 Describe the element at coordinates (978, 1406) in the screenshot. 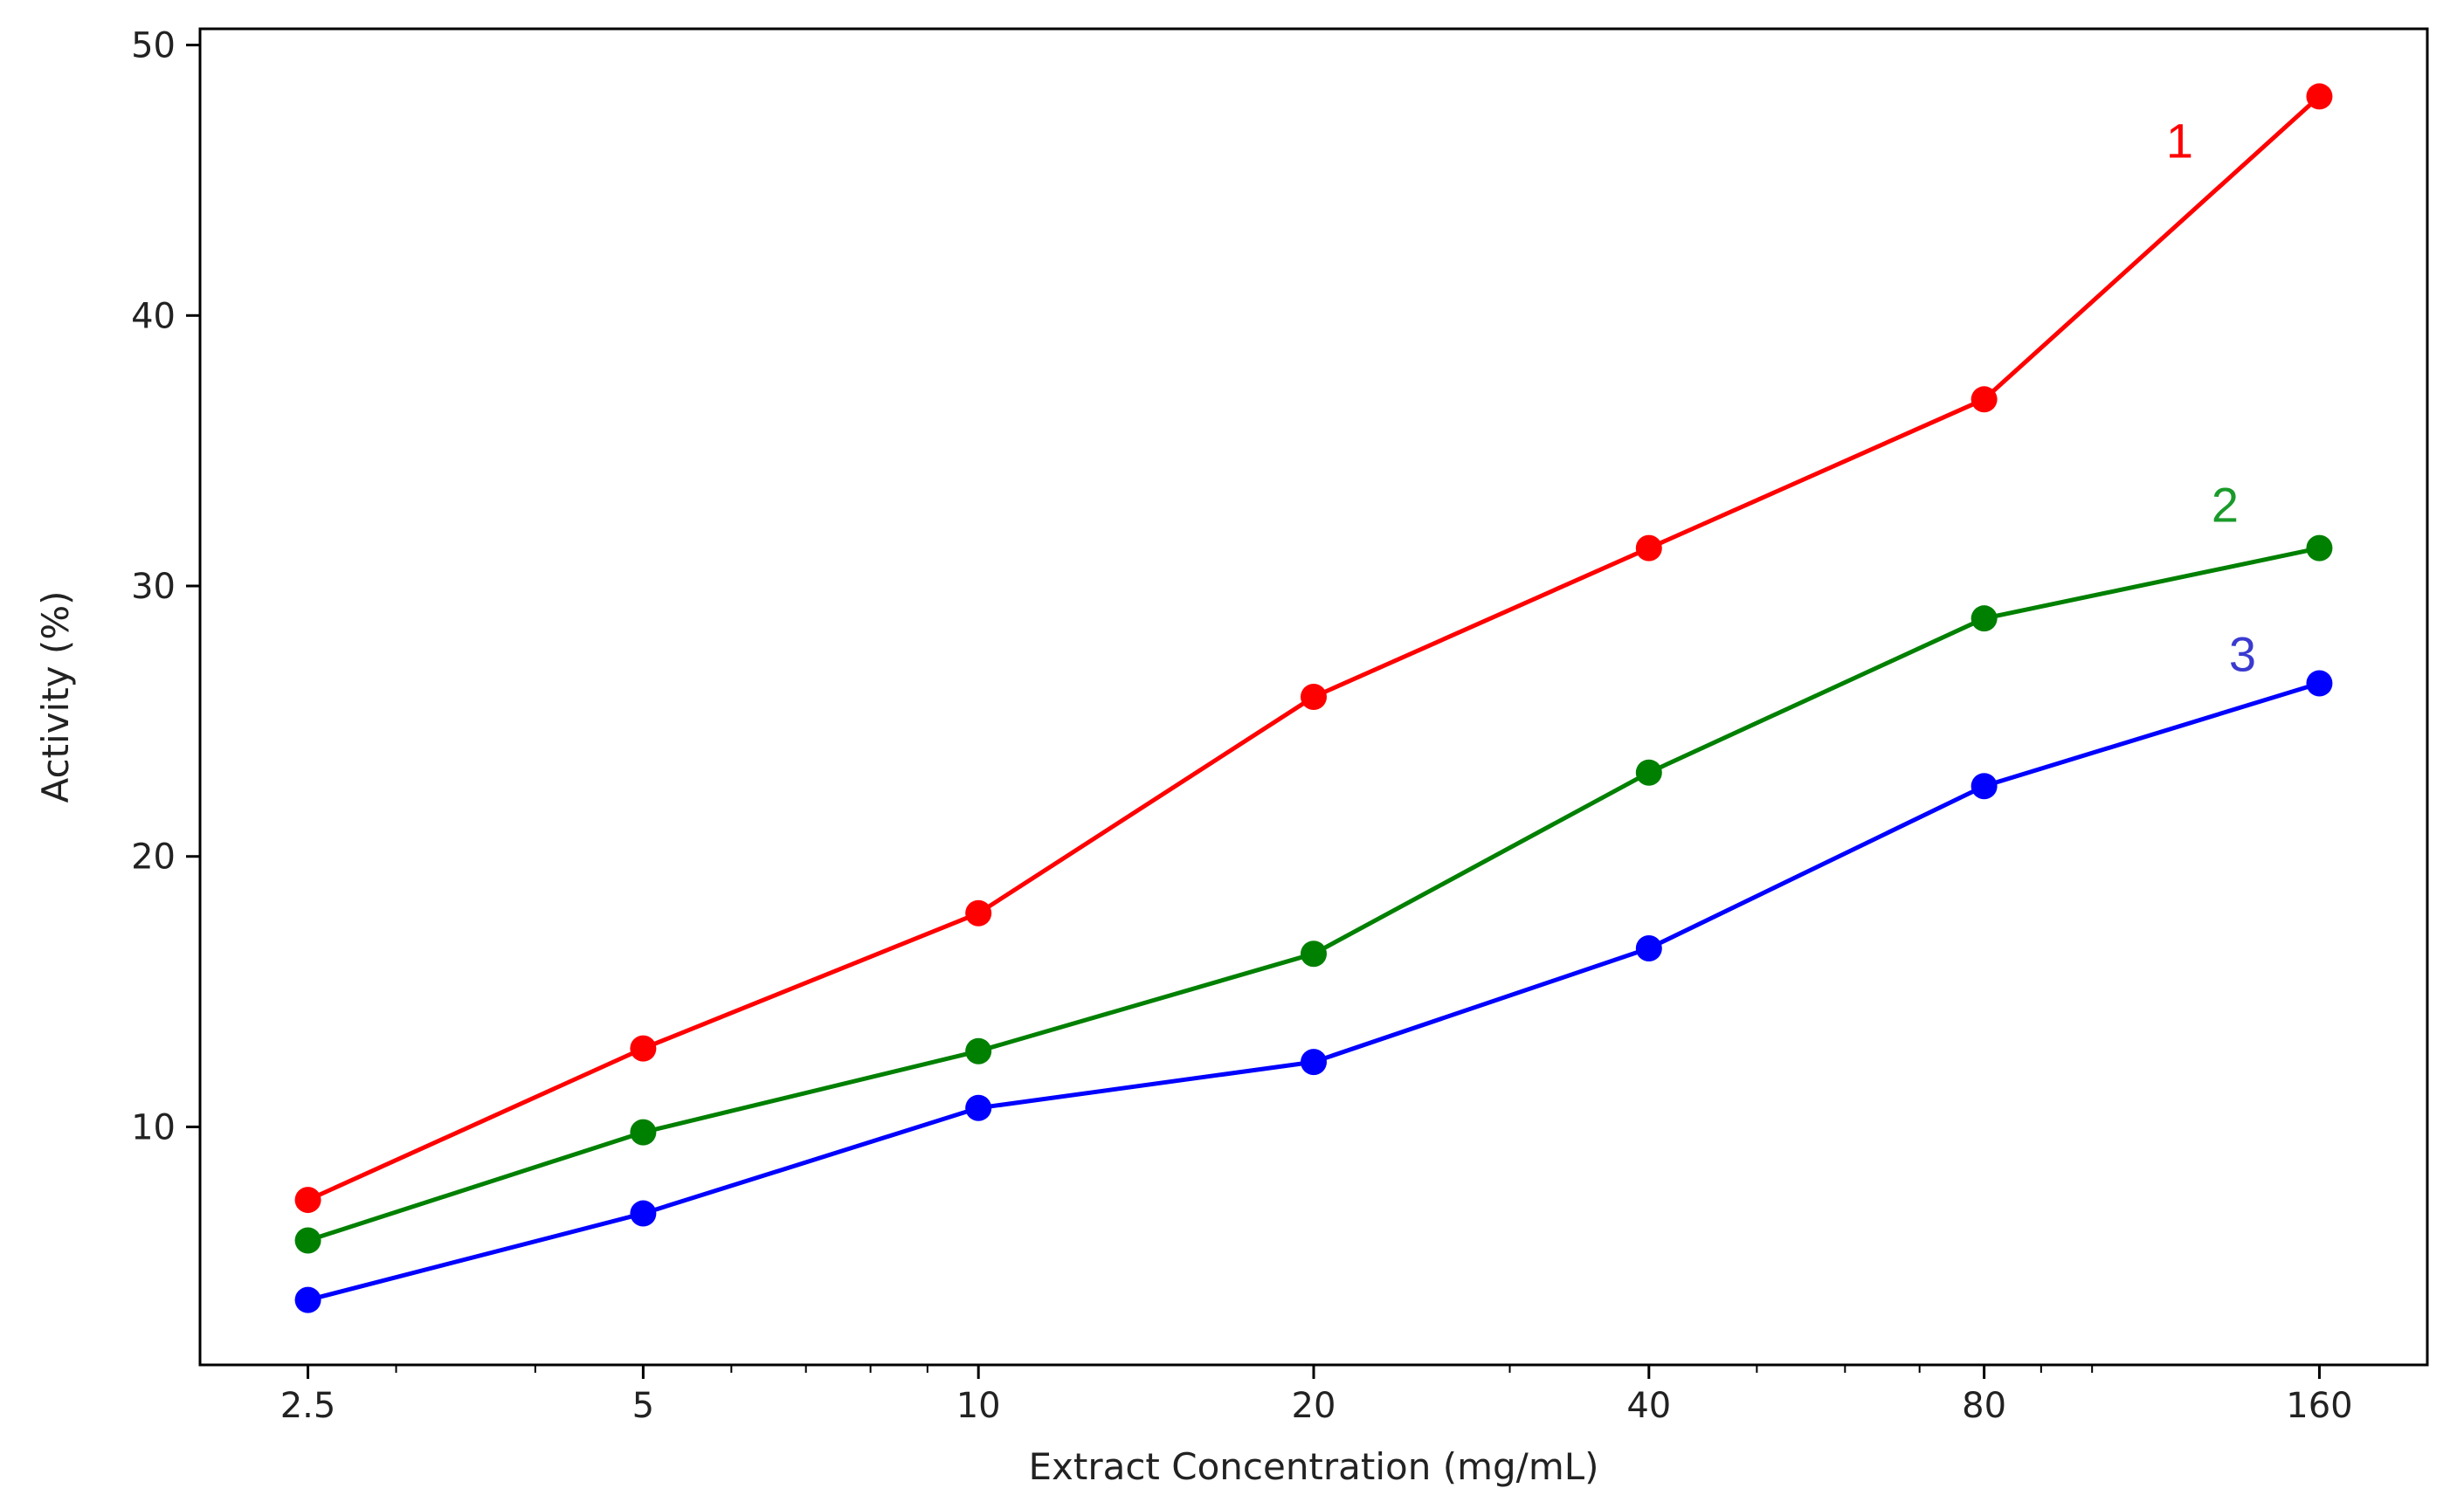

I see `x-tick-label: 10` at that location.